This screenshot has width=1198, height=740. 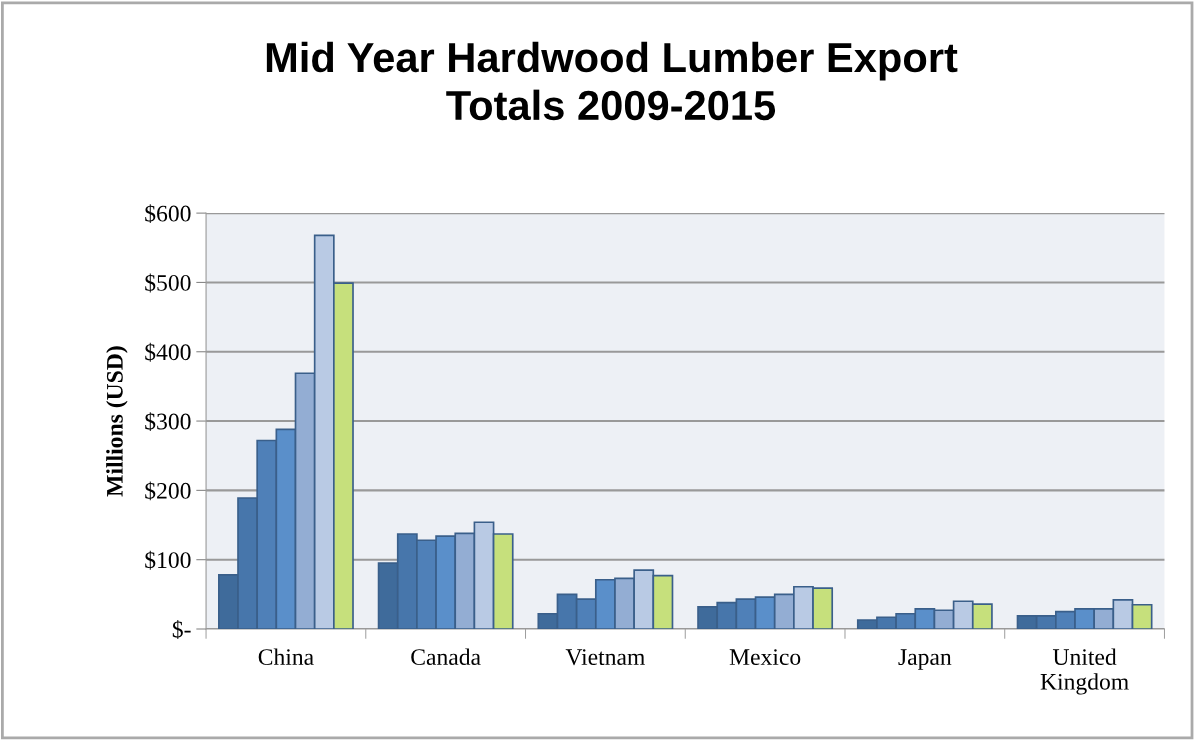 I want to click on x-tick-label: Canada, so click(x=446, y=657).